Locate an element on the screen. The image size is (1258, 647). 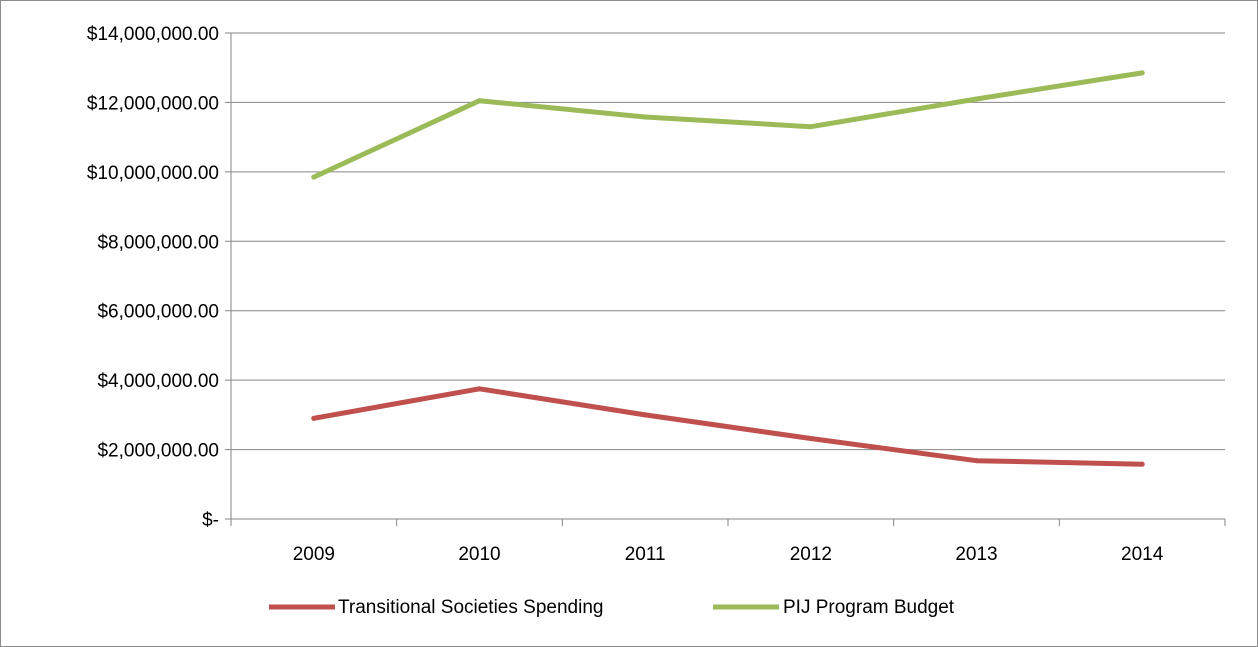
data-point-s1-2009 is located at coordinates (314, 177).